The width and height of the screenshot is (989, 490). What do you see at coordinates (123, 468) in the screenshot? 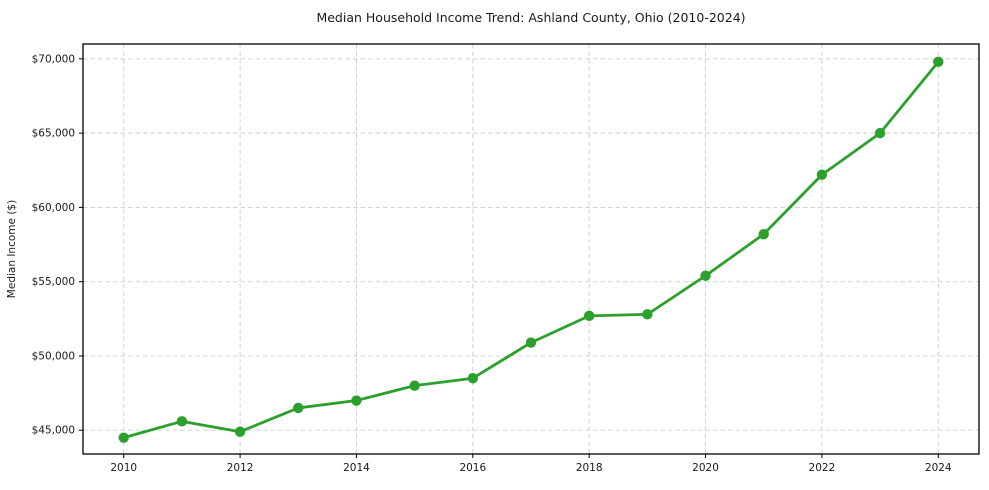
I see `x-tick-label: 2010` at bounding box center [123, 468].